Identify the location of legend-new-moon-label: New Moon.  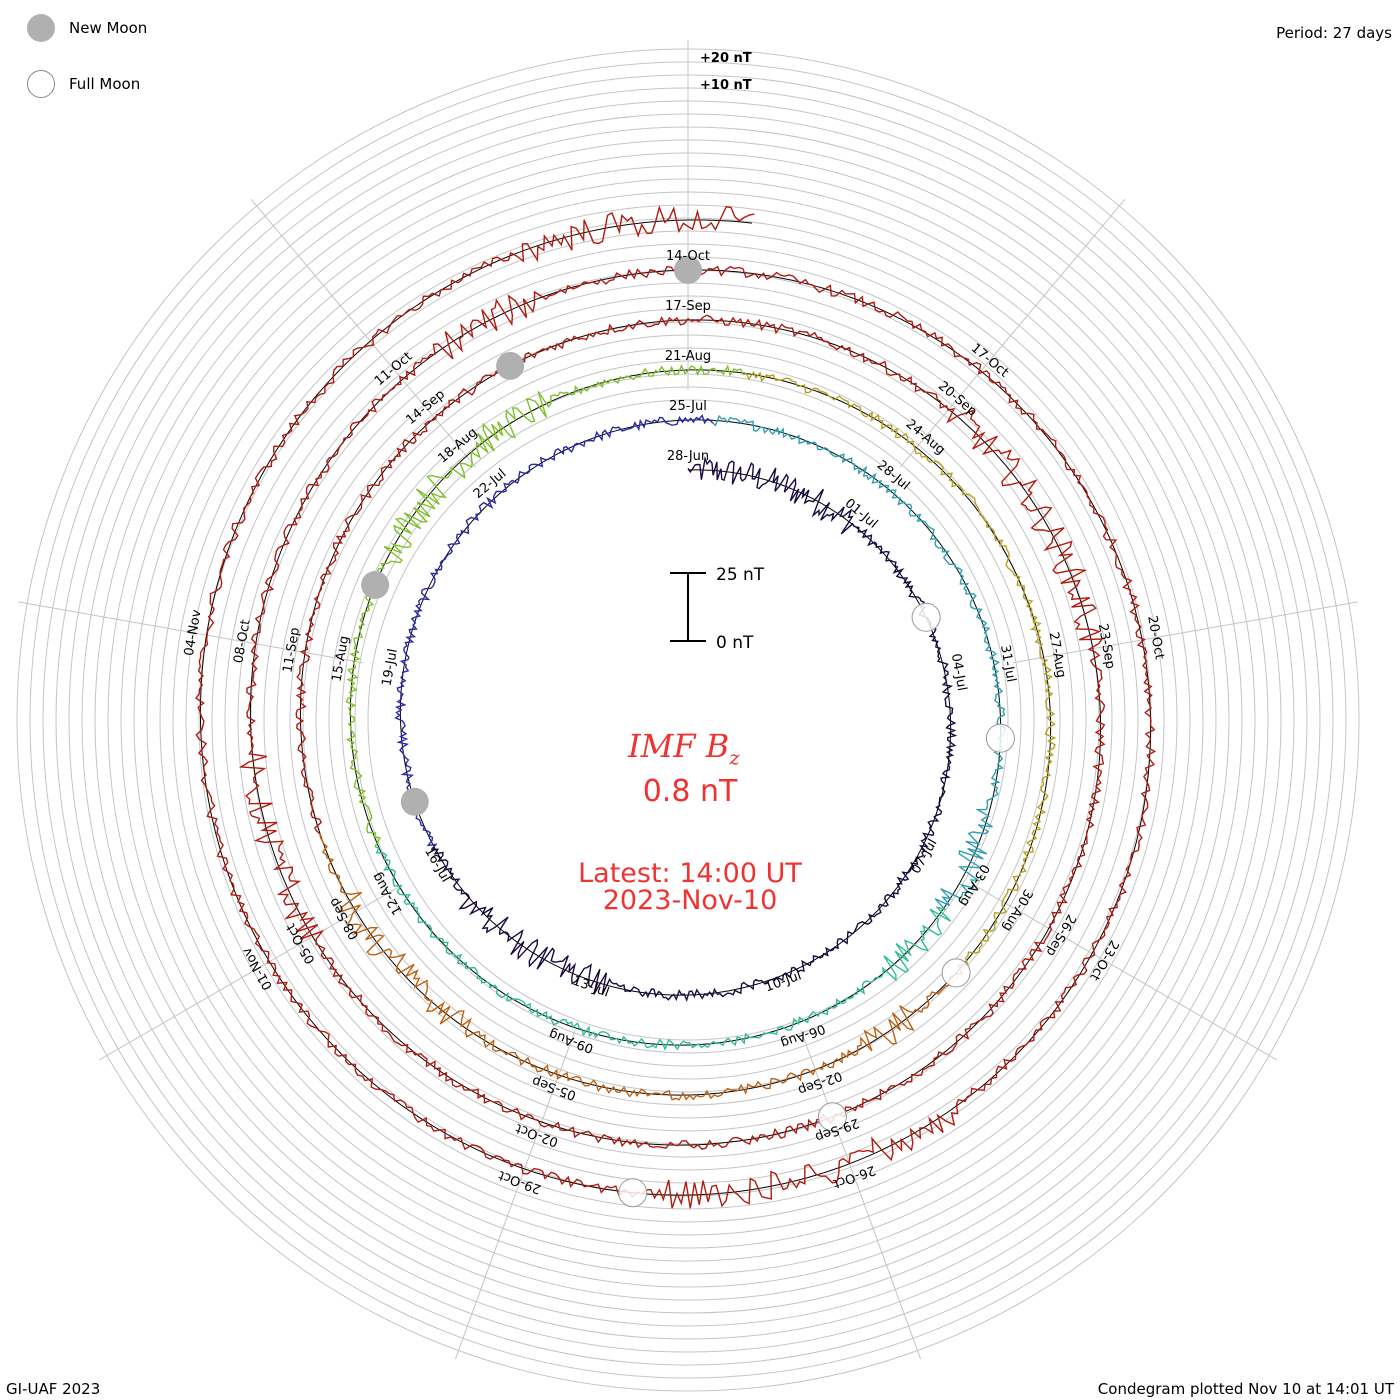
(108, 28).